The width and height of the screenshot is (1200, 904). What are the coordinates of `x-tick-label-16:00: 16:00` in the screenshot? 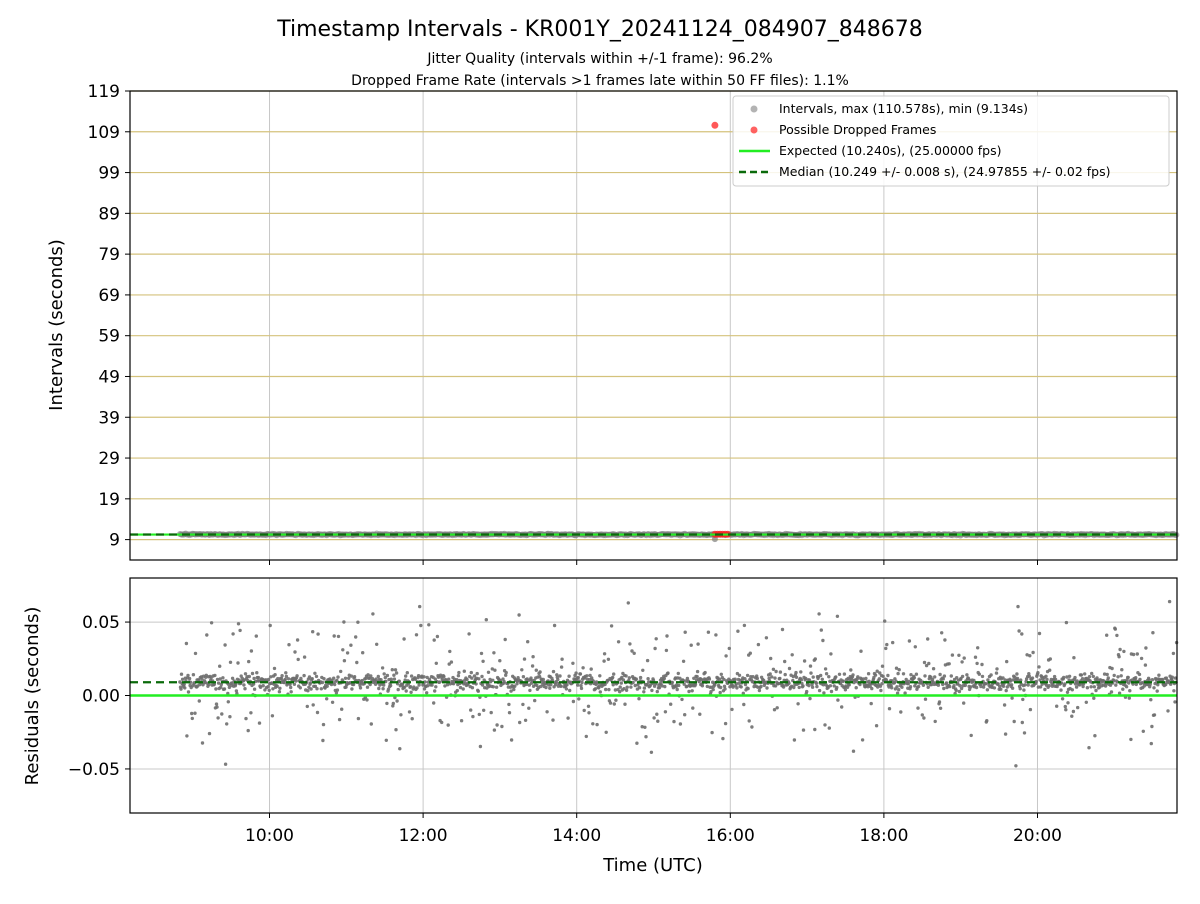 It's located at (730, 836).